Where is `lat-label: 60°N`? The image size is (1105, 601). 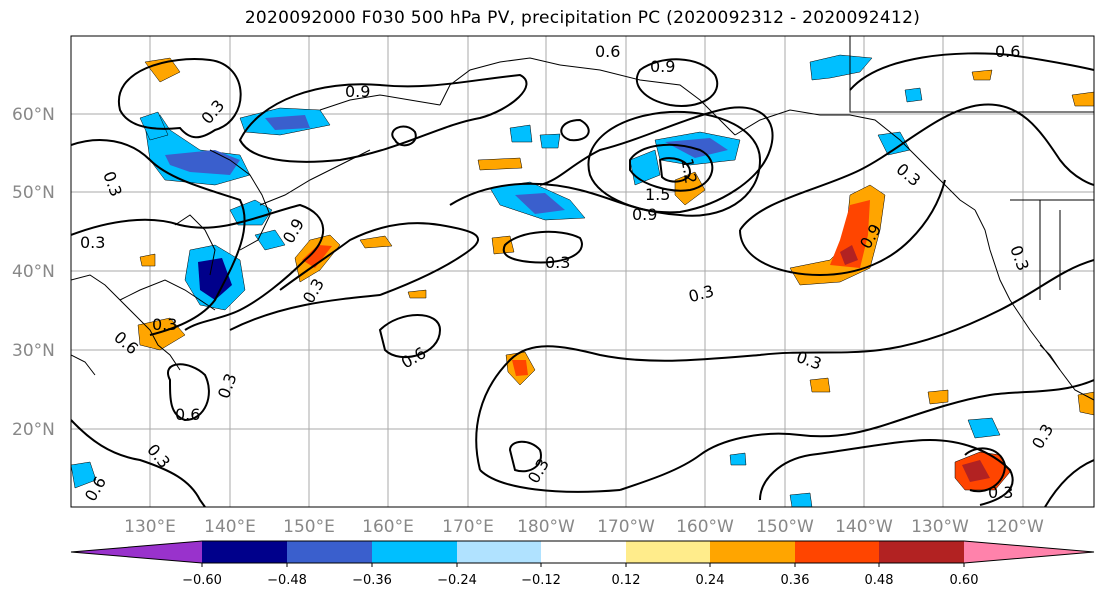
lat-label: 60°N is located at coordinates (33, 115).